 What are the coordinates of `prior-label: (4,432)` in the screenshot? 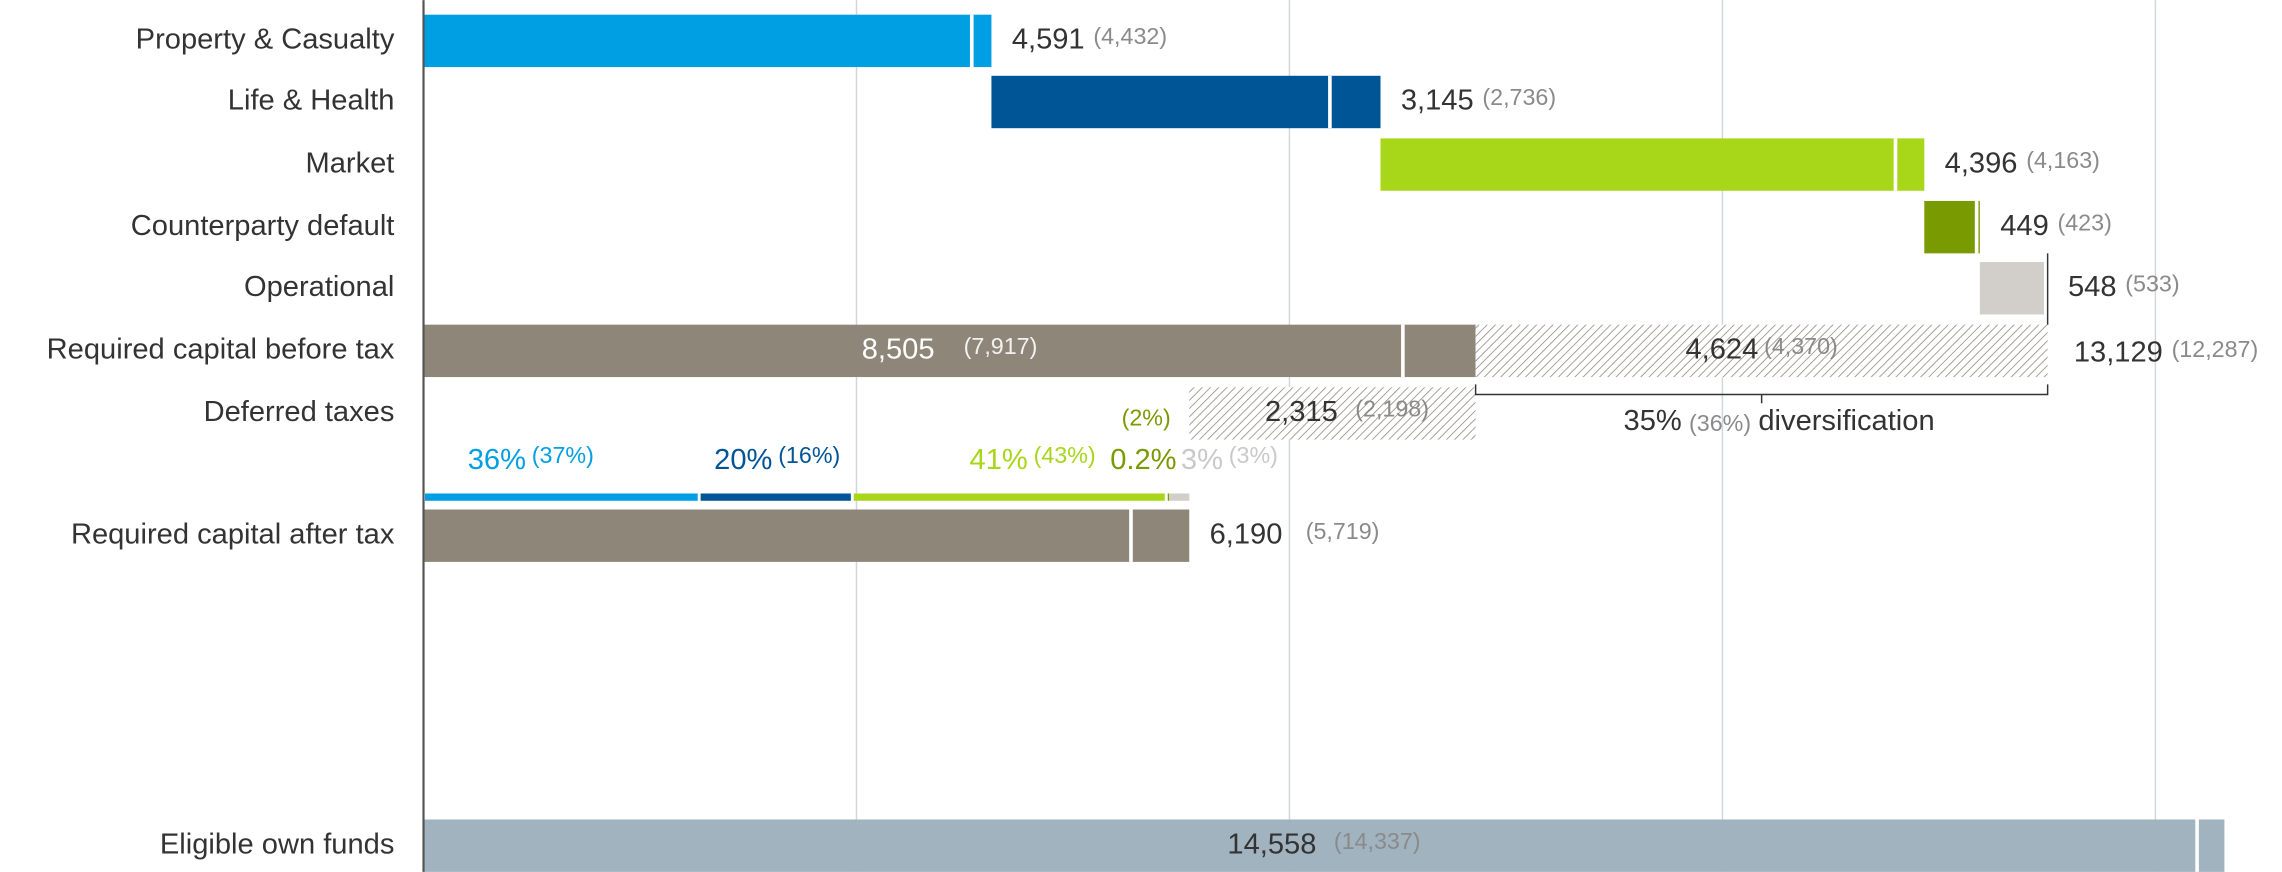 It's located at (1130, 36).